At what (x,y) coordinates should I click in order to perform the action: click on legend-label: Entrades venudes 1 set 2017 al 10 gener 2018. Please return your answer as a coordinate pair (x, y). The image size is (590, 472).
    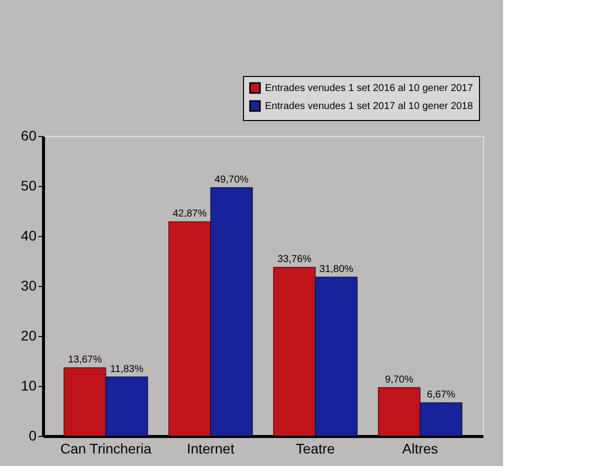
    Looking at the image, I should click on (369, 106).